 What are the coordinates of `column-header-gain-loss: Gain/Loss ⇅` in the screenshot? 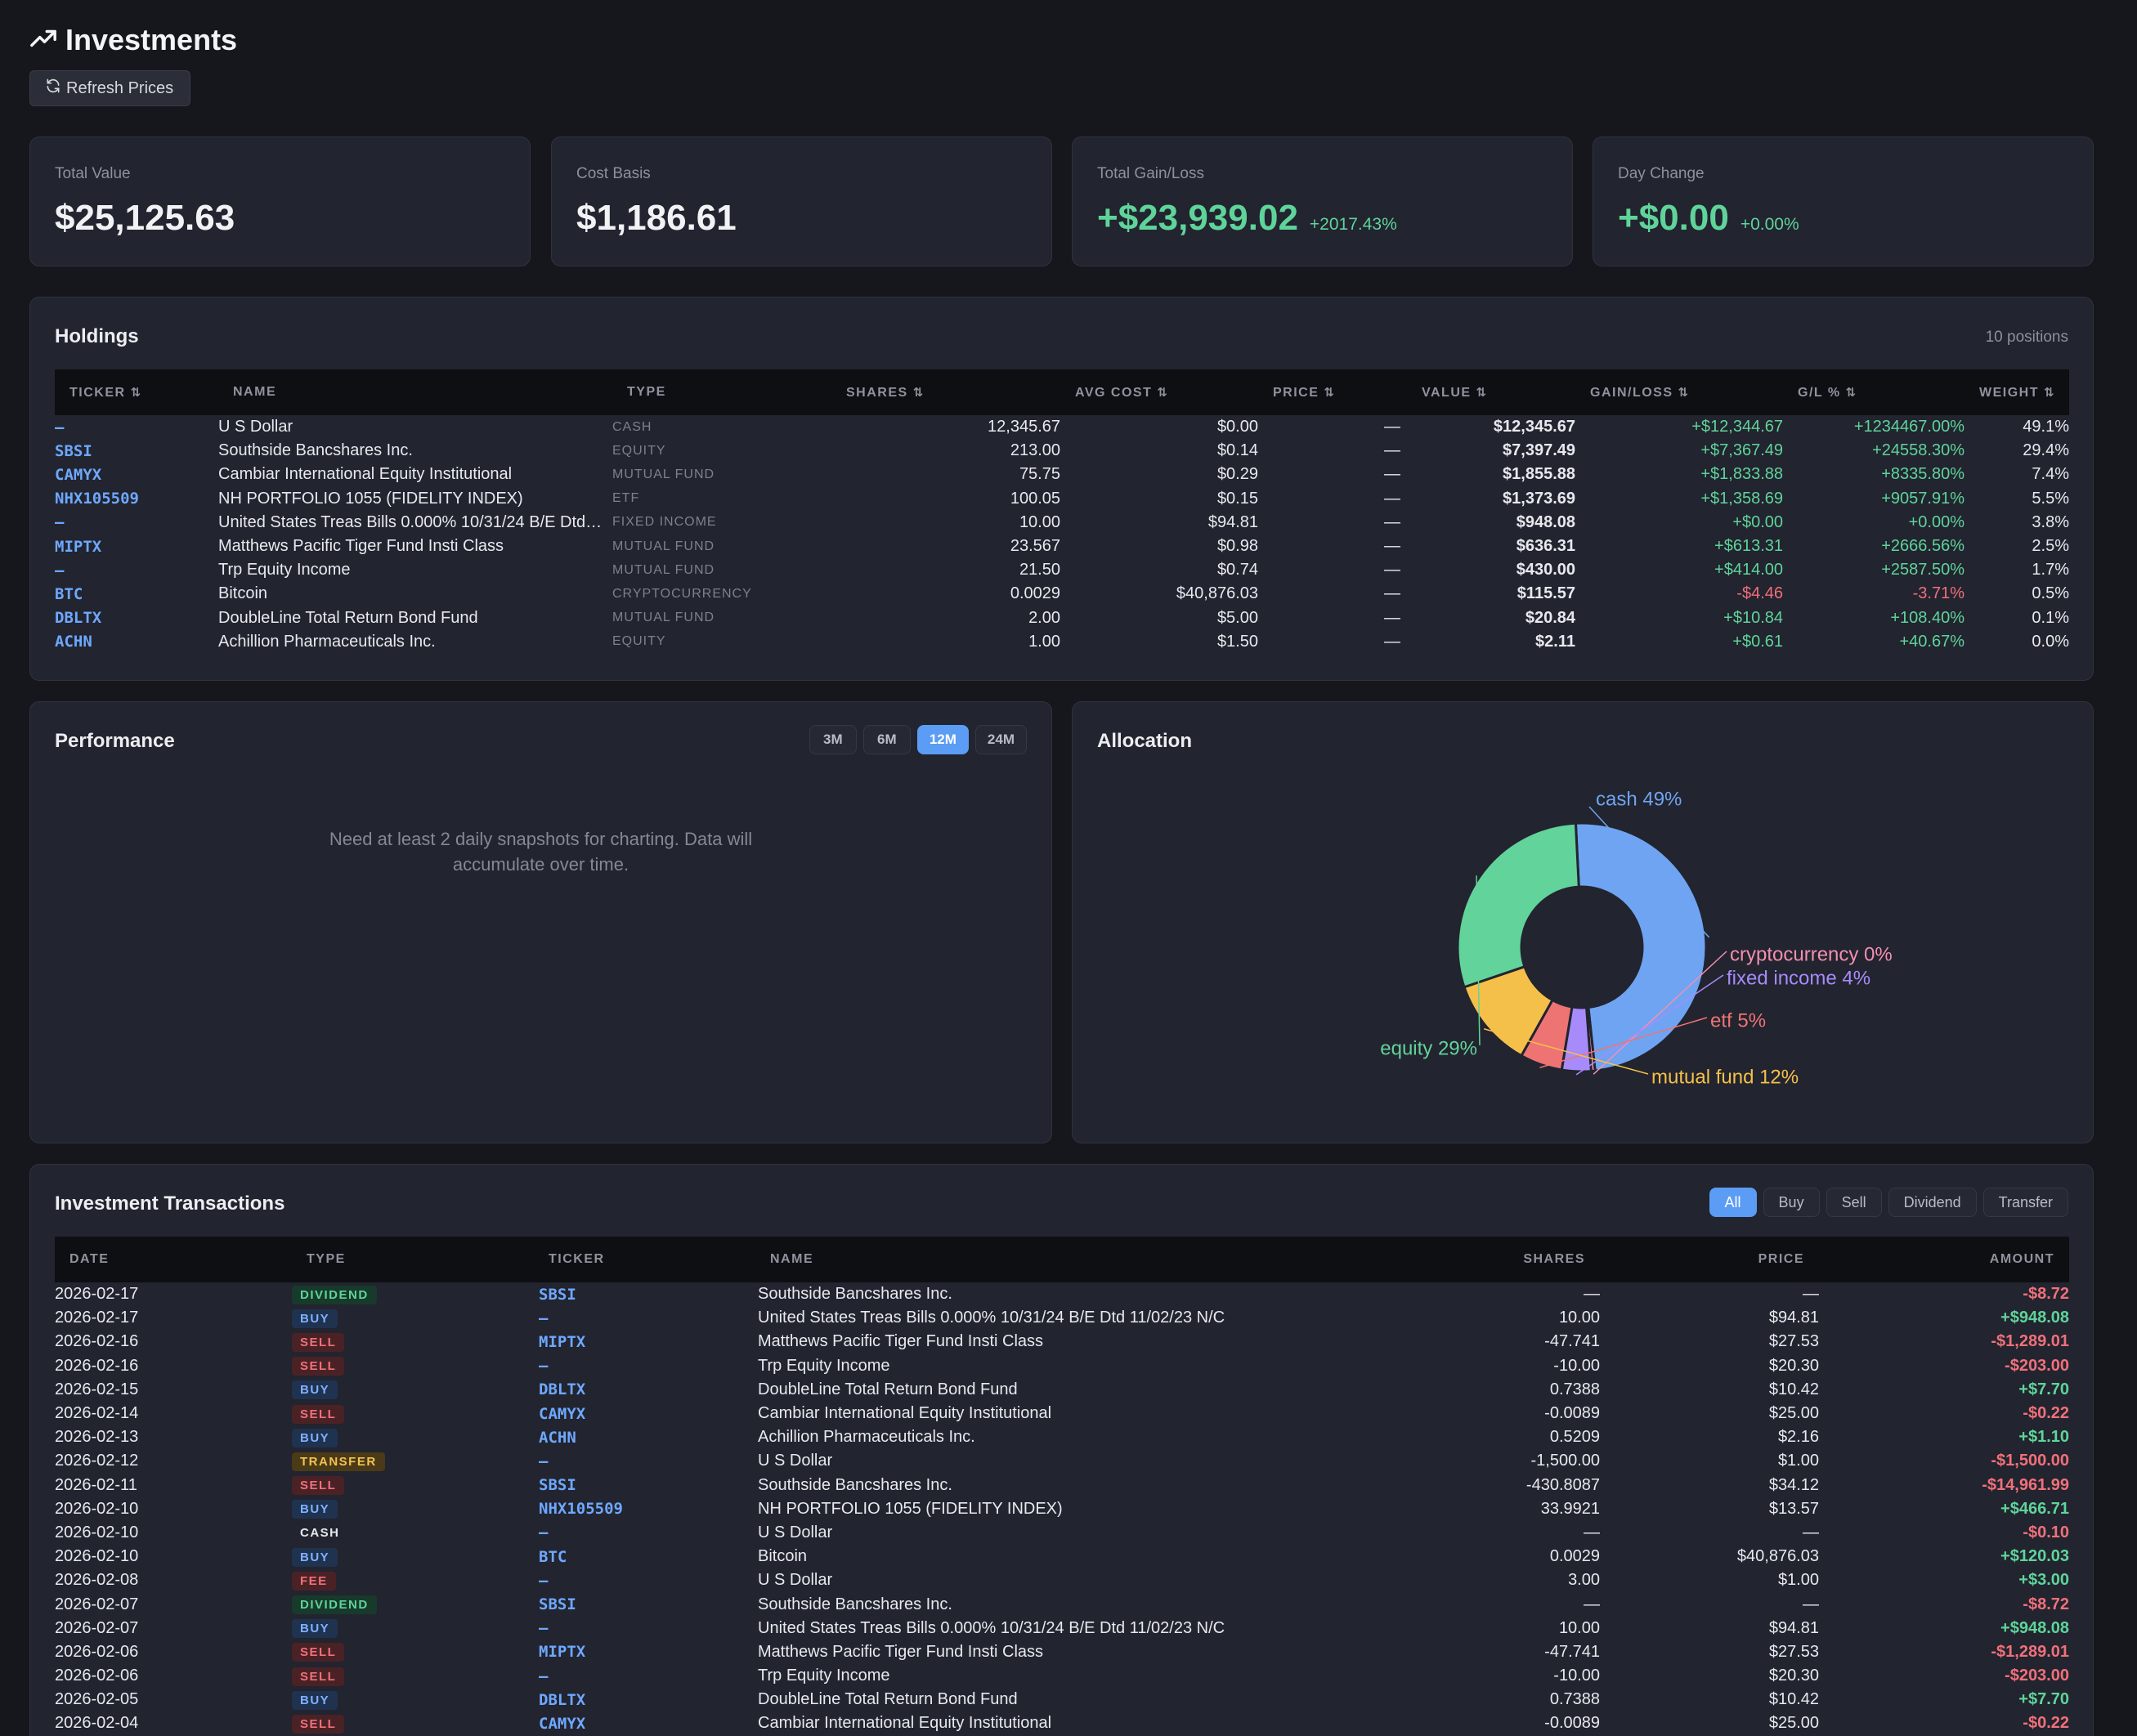 It's located at (1679, 392).